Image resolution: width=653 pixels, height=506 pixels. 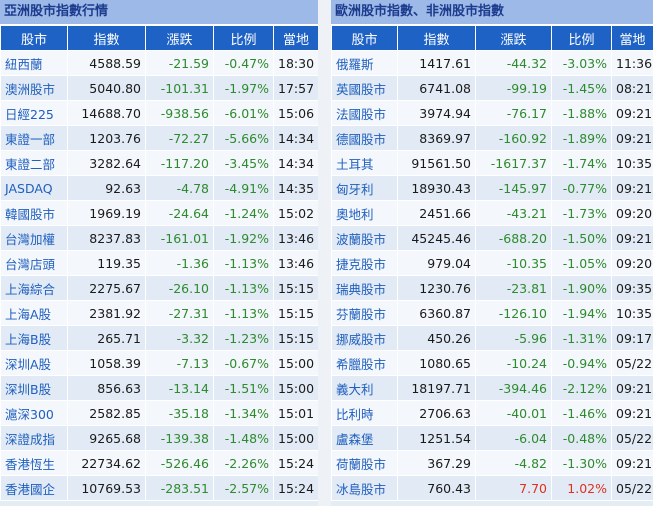 What do you see at coordinates (513, 238) in the screenshot?
I see `change-value: -688.20` at bounding box center [513, 238].